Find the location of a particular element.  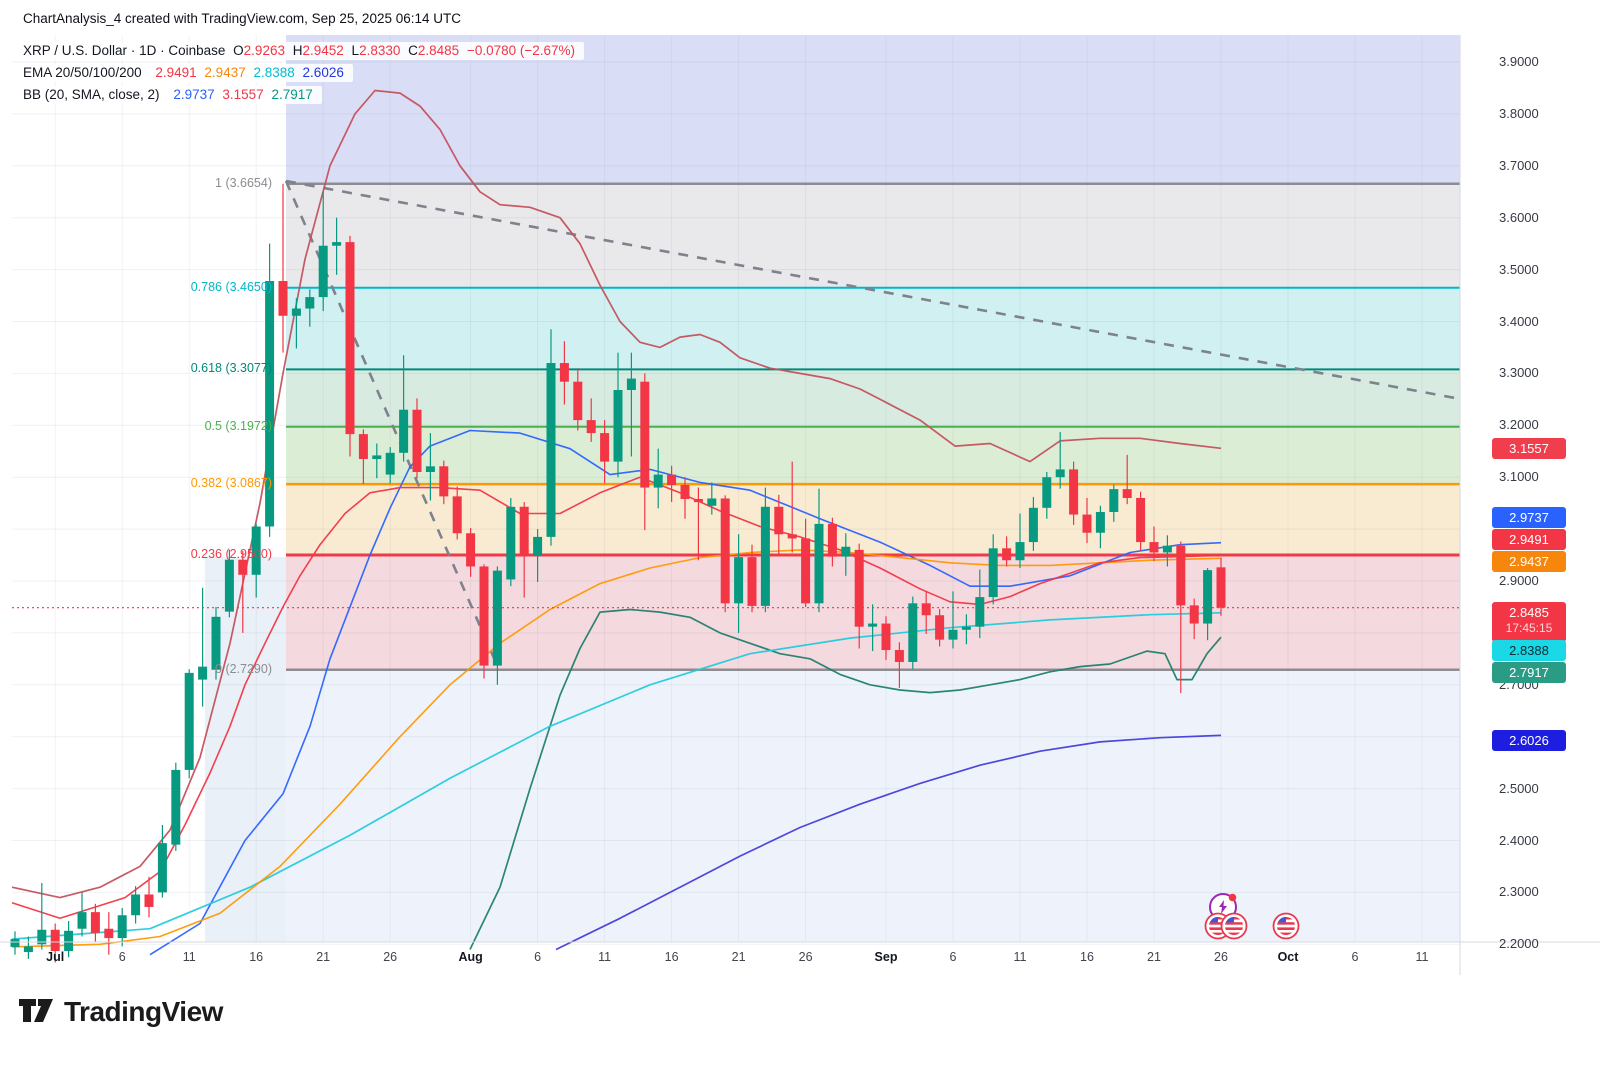

price-badge: 2.9737 is located at coordinates (1529, 517).